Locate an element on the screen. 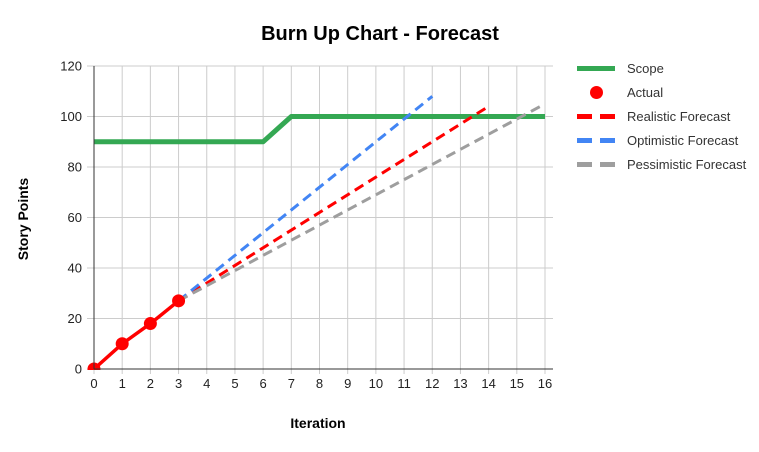  y-tick-label: 80 is located at coordinates (75, 167).